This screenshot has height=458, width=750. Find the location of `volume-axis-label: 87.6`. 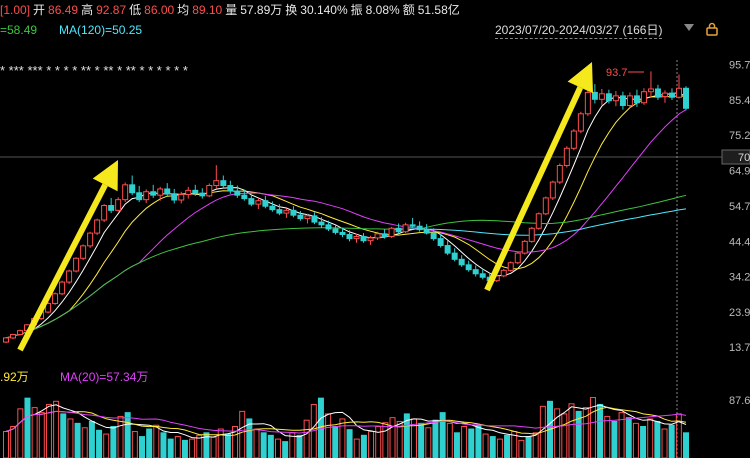

volume-axis-label: 87.6 is located at coordinates (739, 401).